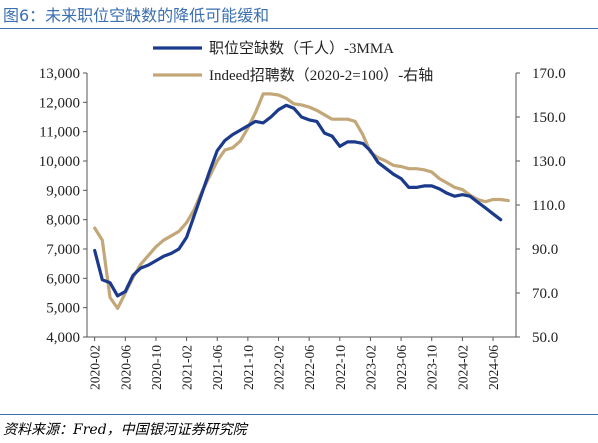 The width and height of the screenshot is (598, 443). Describe the element at coordinates (59, 133) in the screenshot. I see `y-left-tick-label: 11,000` at that location.